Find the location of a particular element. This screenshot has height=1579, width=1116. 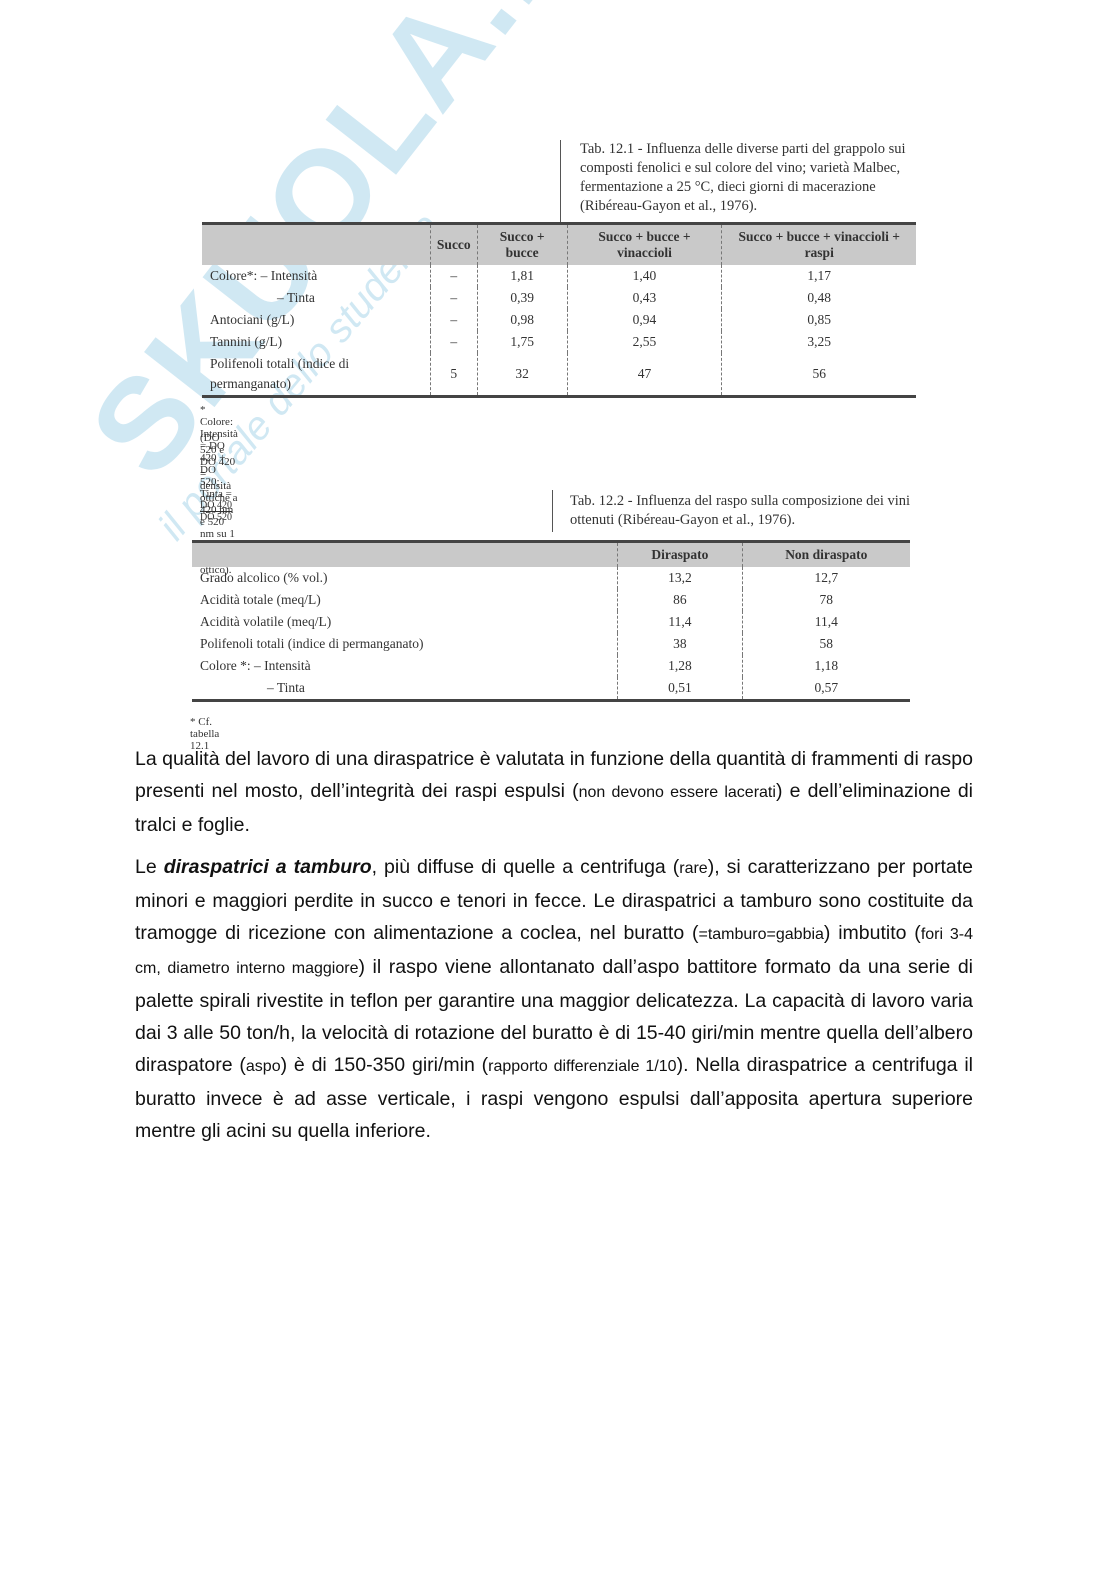

table-row: Acidità volatile (meq/L) 11,4 11,4 is located at coordinates (551, 622).